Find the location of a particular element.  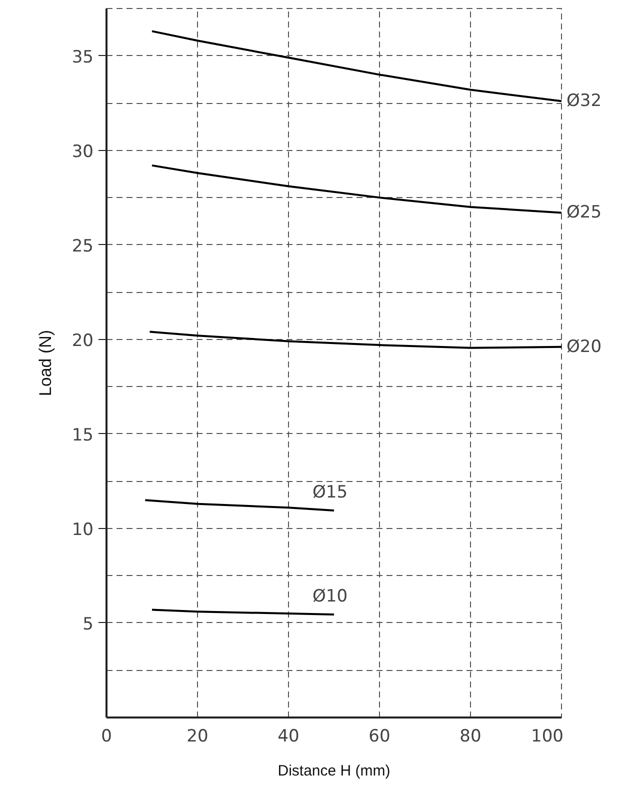

y-tick-label: 10 is located at coordinates (83, 530).